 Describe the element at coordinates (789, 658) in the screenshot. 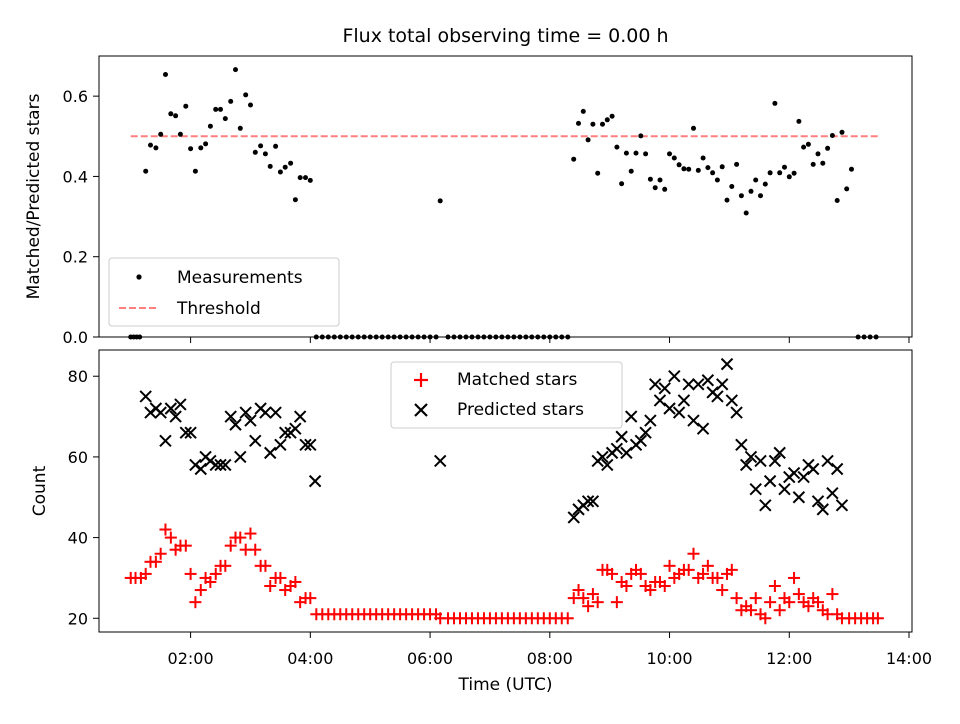

I see `bottom-x-tick-label: 12:00` at that location.